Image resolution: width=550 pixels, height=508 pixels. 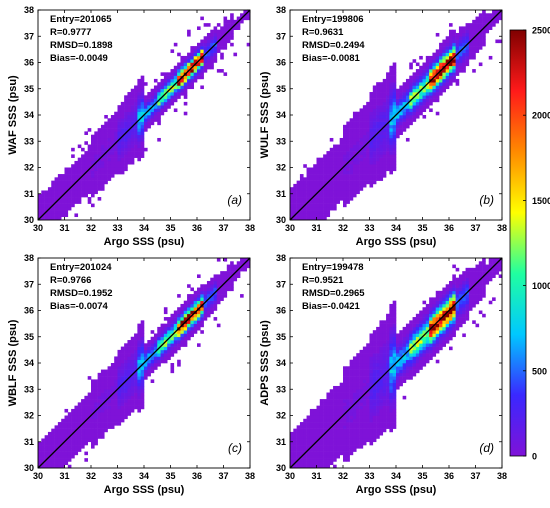 What do you see at coordinates (333, 19) in the screenshot?
I see `stat-line: Entry=199806` at bounding box center [333, 19].